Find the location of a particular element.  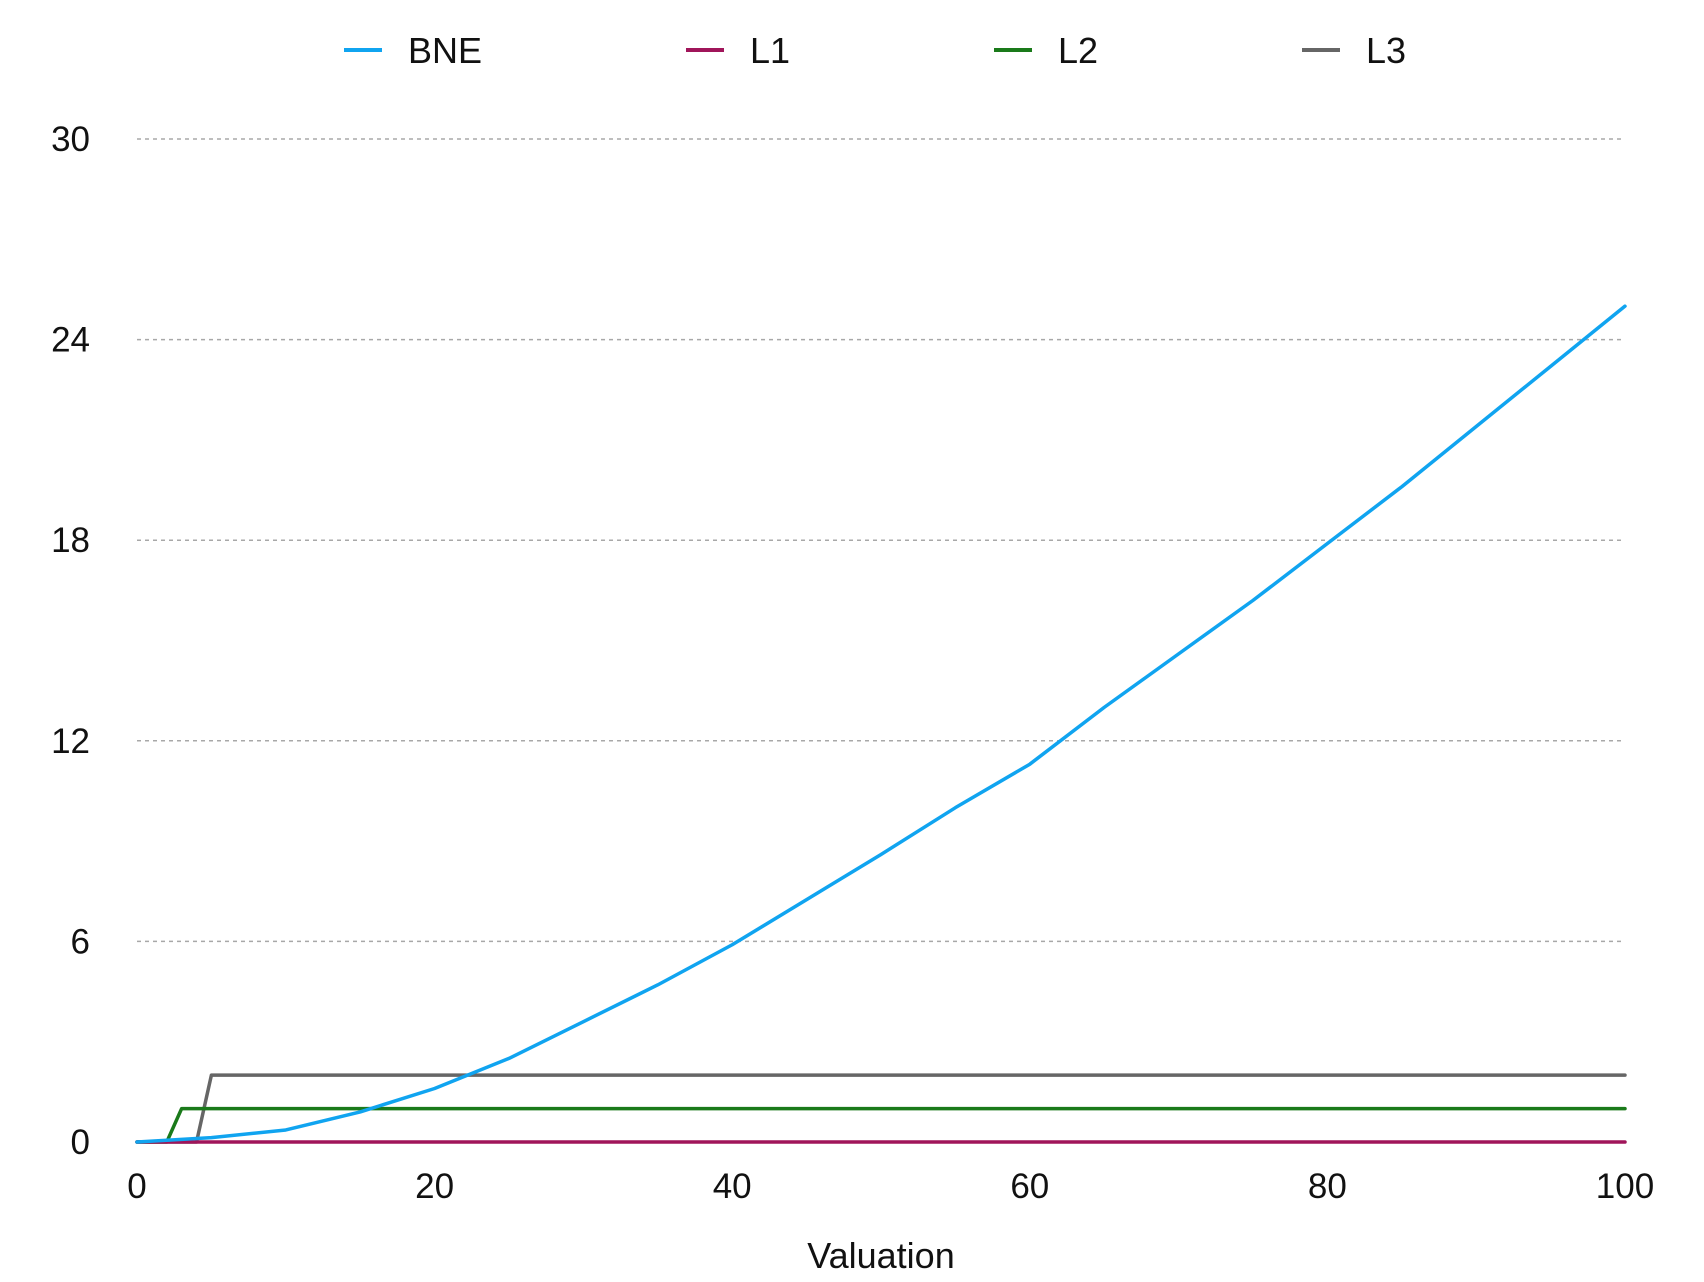

x-tick-label: 20 is located at coordinates (434, 1186).